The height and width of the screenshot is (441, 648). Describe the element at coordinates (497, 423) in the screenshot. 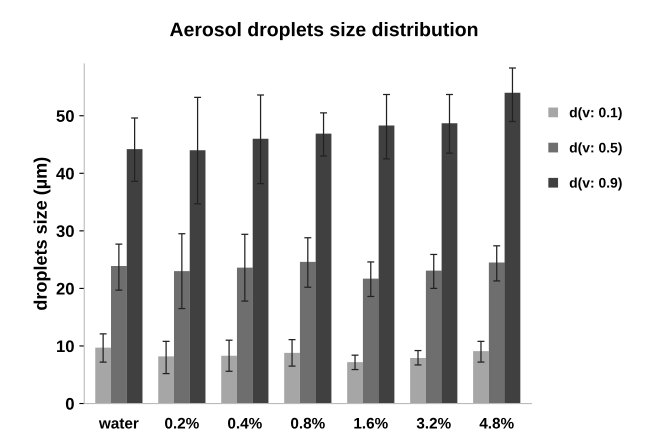

I see `x-tick-label: 4.8%` at that location.